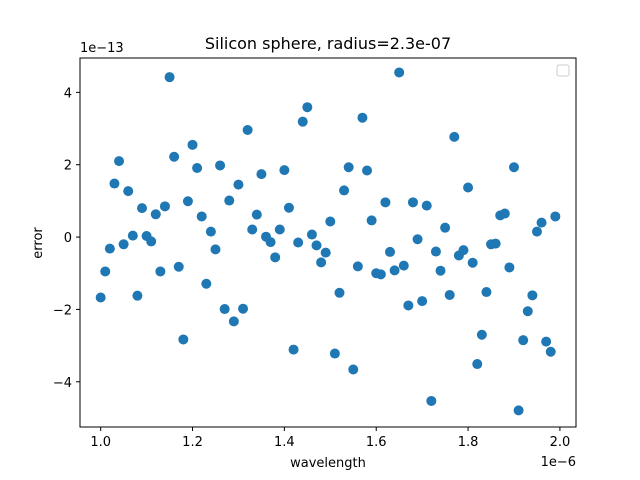 This screenshot has width=640, height=480. Describe the element at coordinates (62, 310) in the screenshot. I see `y-tick-label: −2` at that location.